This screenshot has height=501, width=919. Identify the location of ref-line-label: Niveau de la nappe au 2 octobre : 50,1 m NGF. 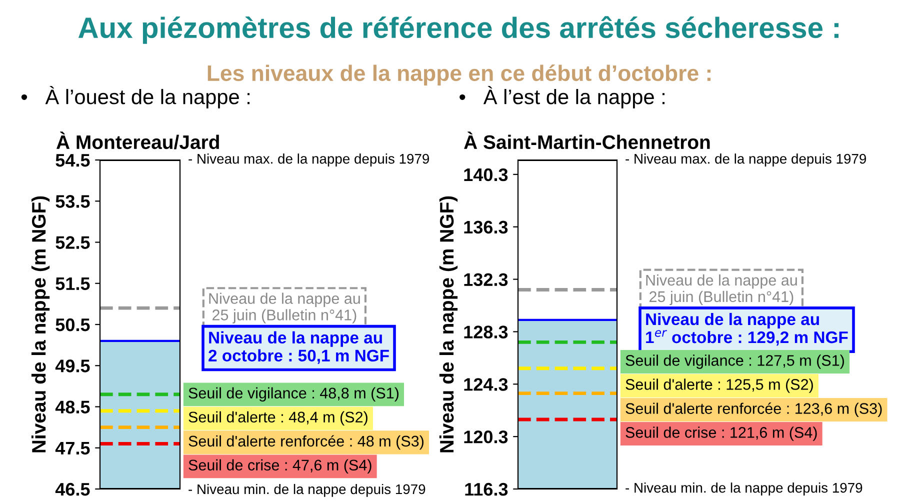
(298, 347).